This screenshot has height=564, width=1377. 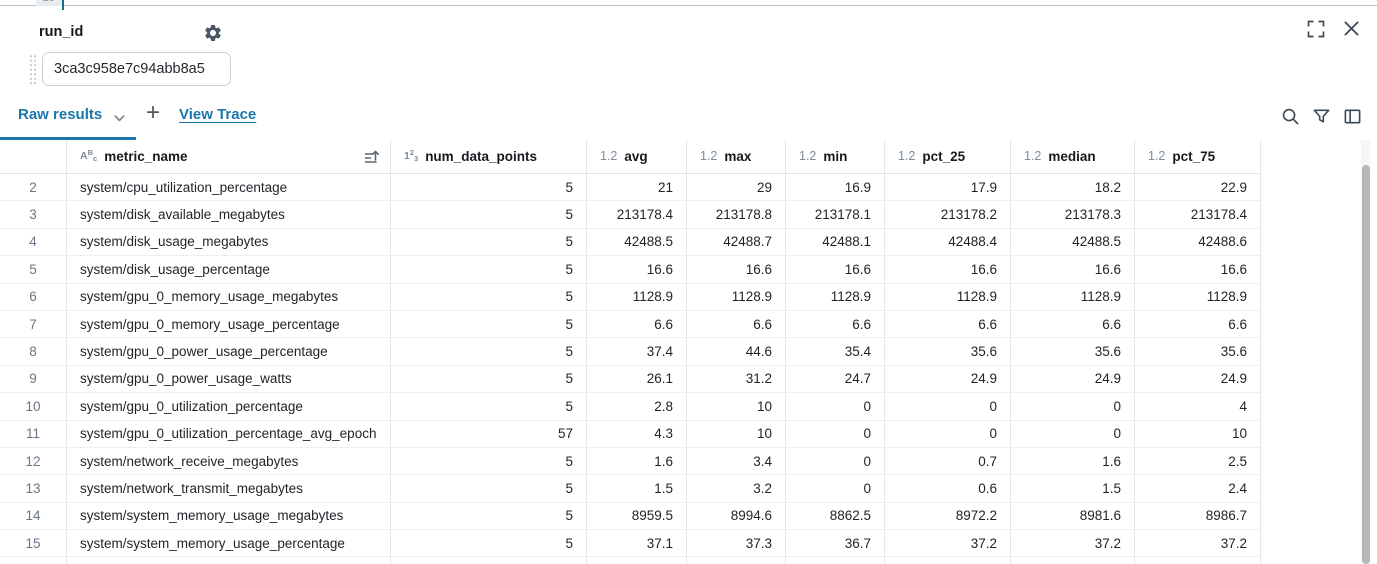 I want to click on cell-median: 42488.5, so click(x=1073, y=242).